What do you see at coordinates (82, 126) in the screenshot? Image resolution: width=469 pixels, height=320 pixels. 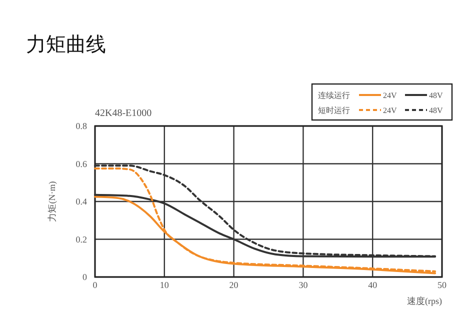 I see `y-tick-label: 0.8` at bounding box center [82, 126].